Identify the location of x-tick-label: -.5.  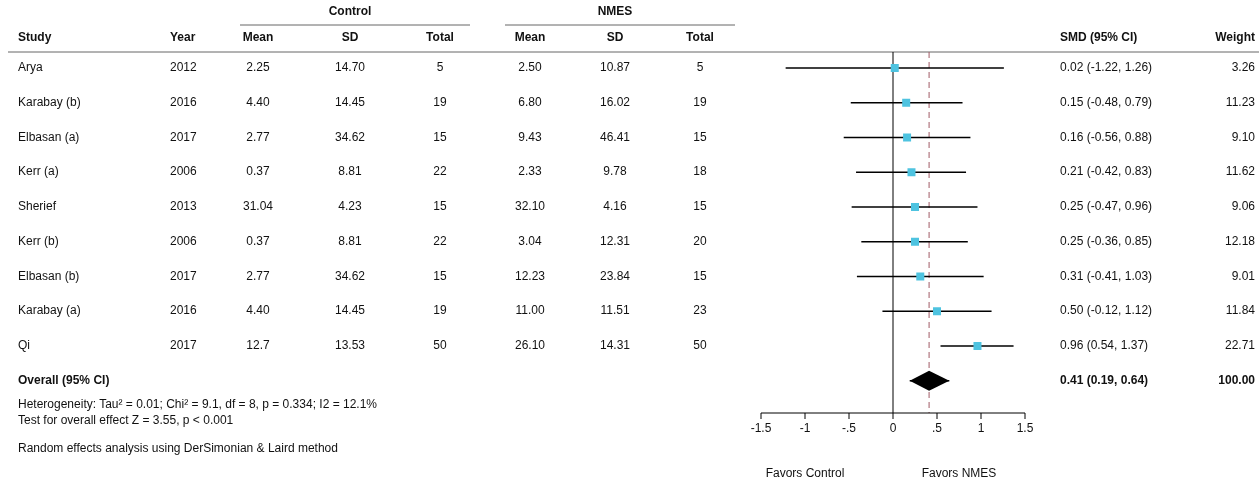
(849, 428).